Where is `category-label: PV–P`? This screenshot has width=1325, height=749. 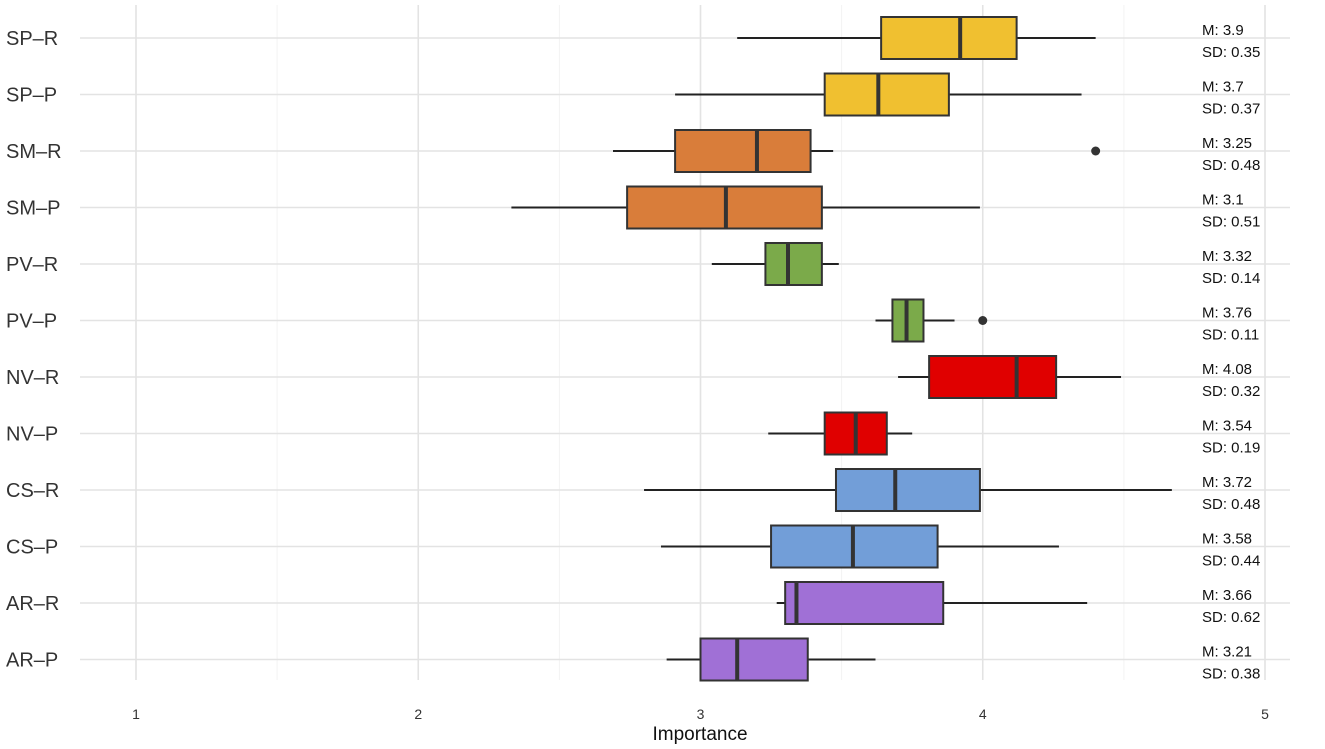 category-label: PV–P is located at coordinates (31, 322).